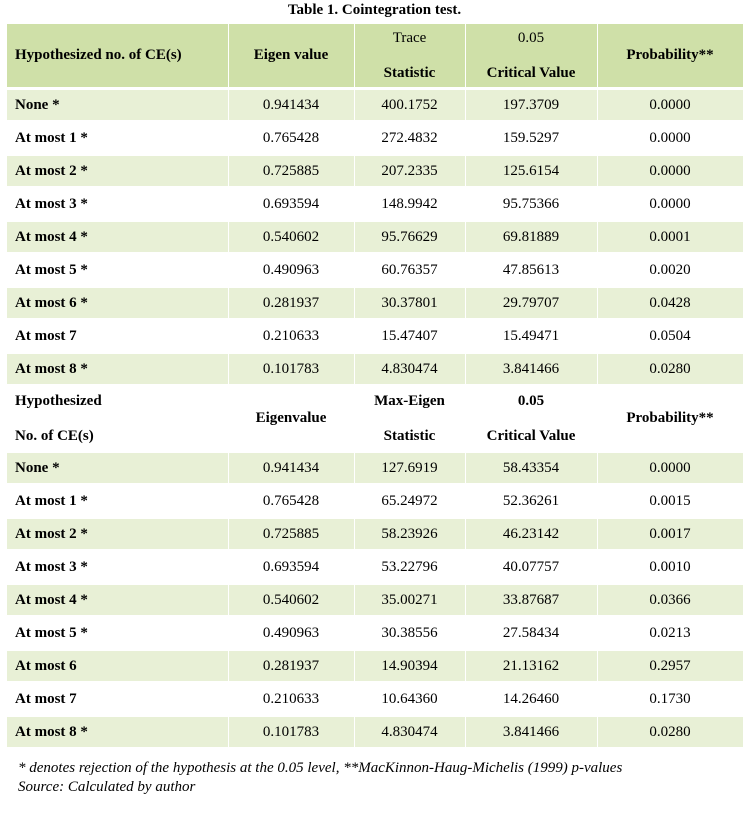  Describe the element at coordinates (410, 534) in the screenshot. I see `statistic-cell: 58.23926` at that location.